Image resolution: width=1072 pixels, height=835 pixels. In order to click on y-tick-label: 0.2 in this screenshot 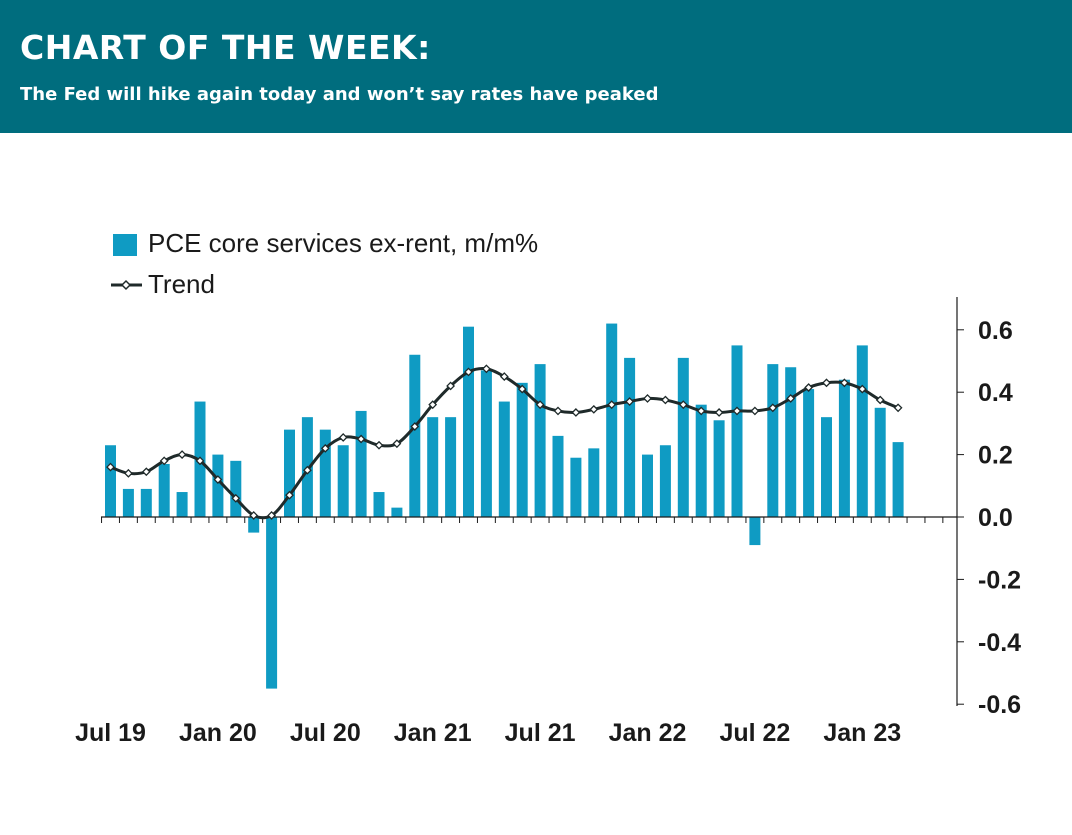, I will do `click(995, 456)`.